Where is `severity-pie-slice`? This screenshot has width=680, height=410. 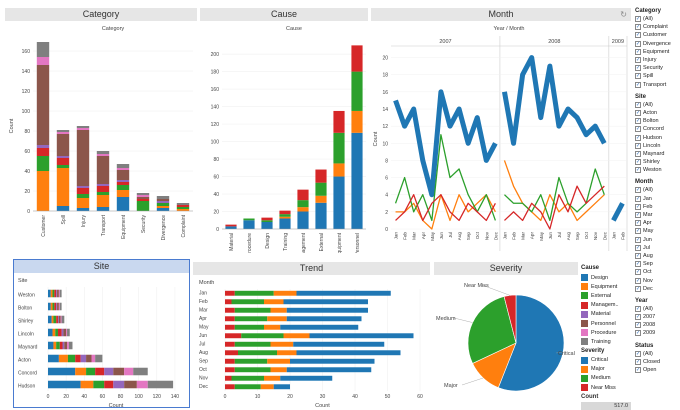 severity-pie-slice is located at coordinates (492, 330).